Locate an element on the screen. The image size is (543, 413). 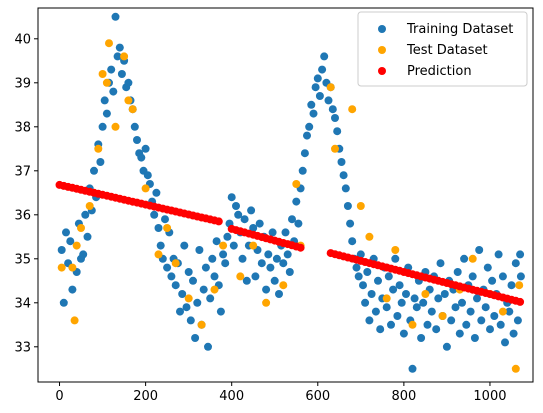
y-tick-label: 36 is located at coordinates (22, 215).